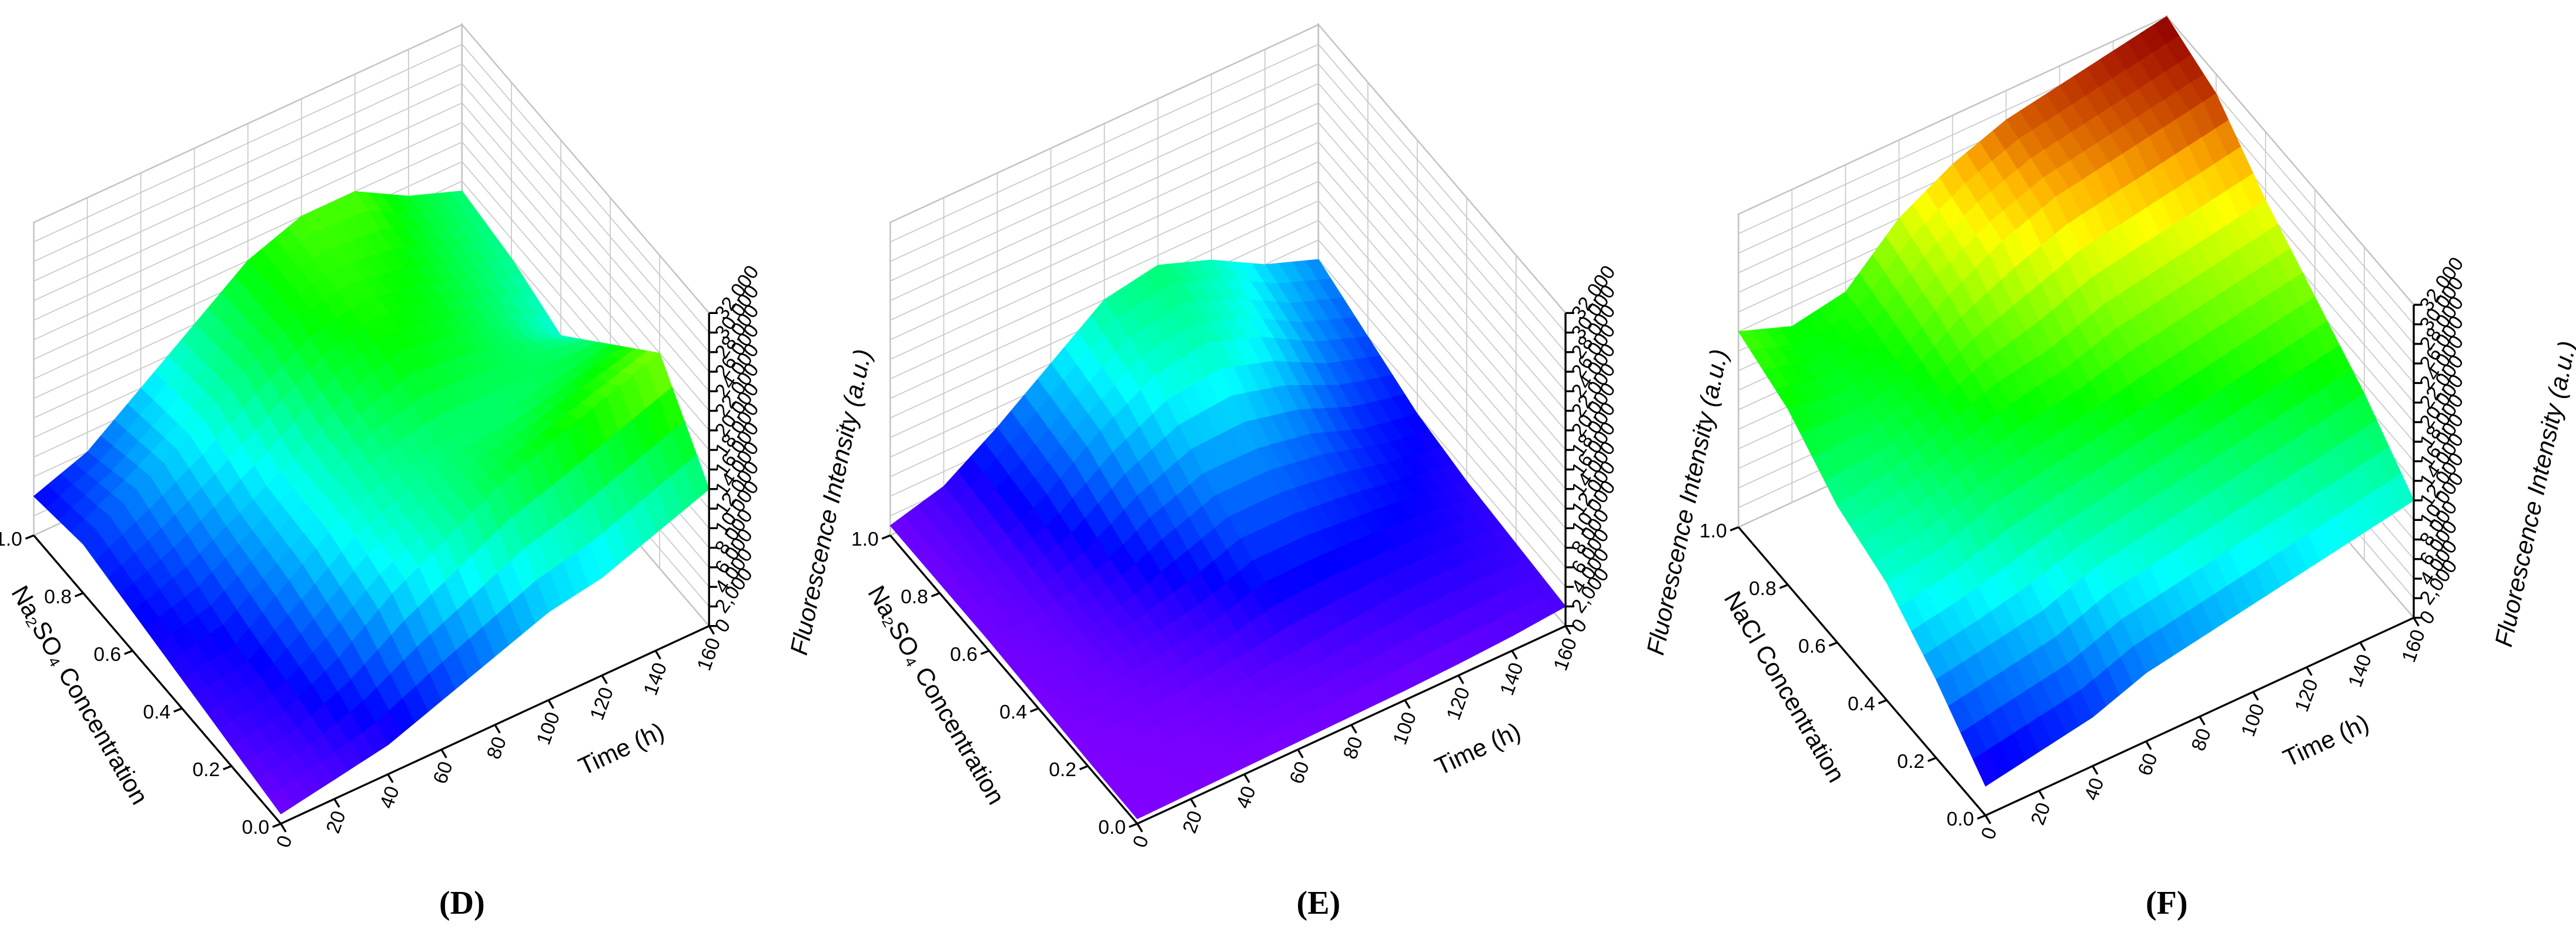  I want to click on panel-title: (E), so click(1318, 903).